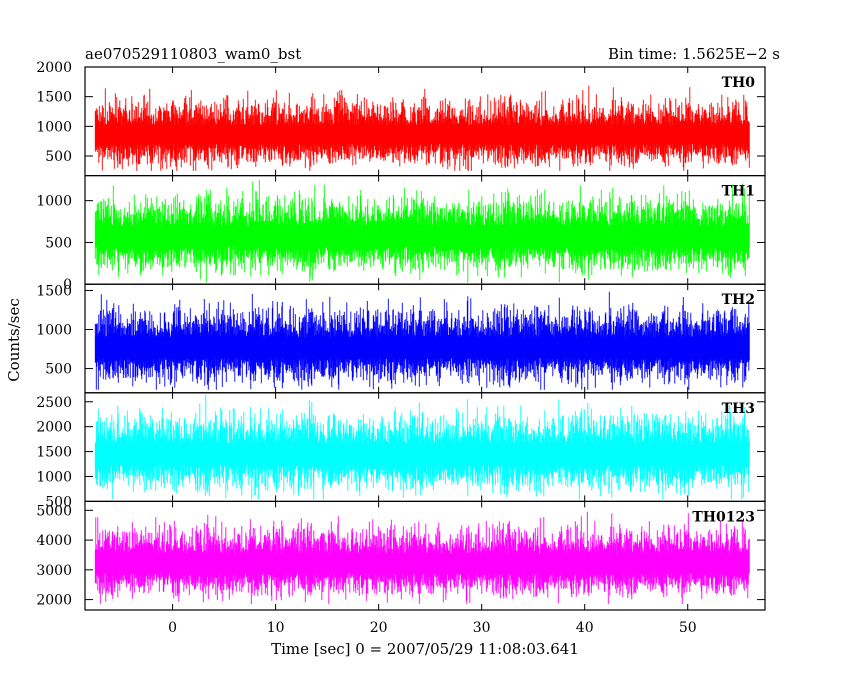 This screenshot has height=680, width=850. What do you see at coordinates (585, 628) in the screenshot?
I see `x-tick-label: 40` at bounding box center [585, 628].